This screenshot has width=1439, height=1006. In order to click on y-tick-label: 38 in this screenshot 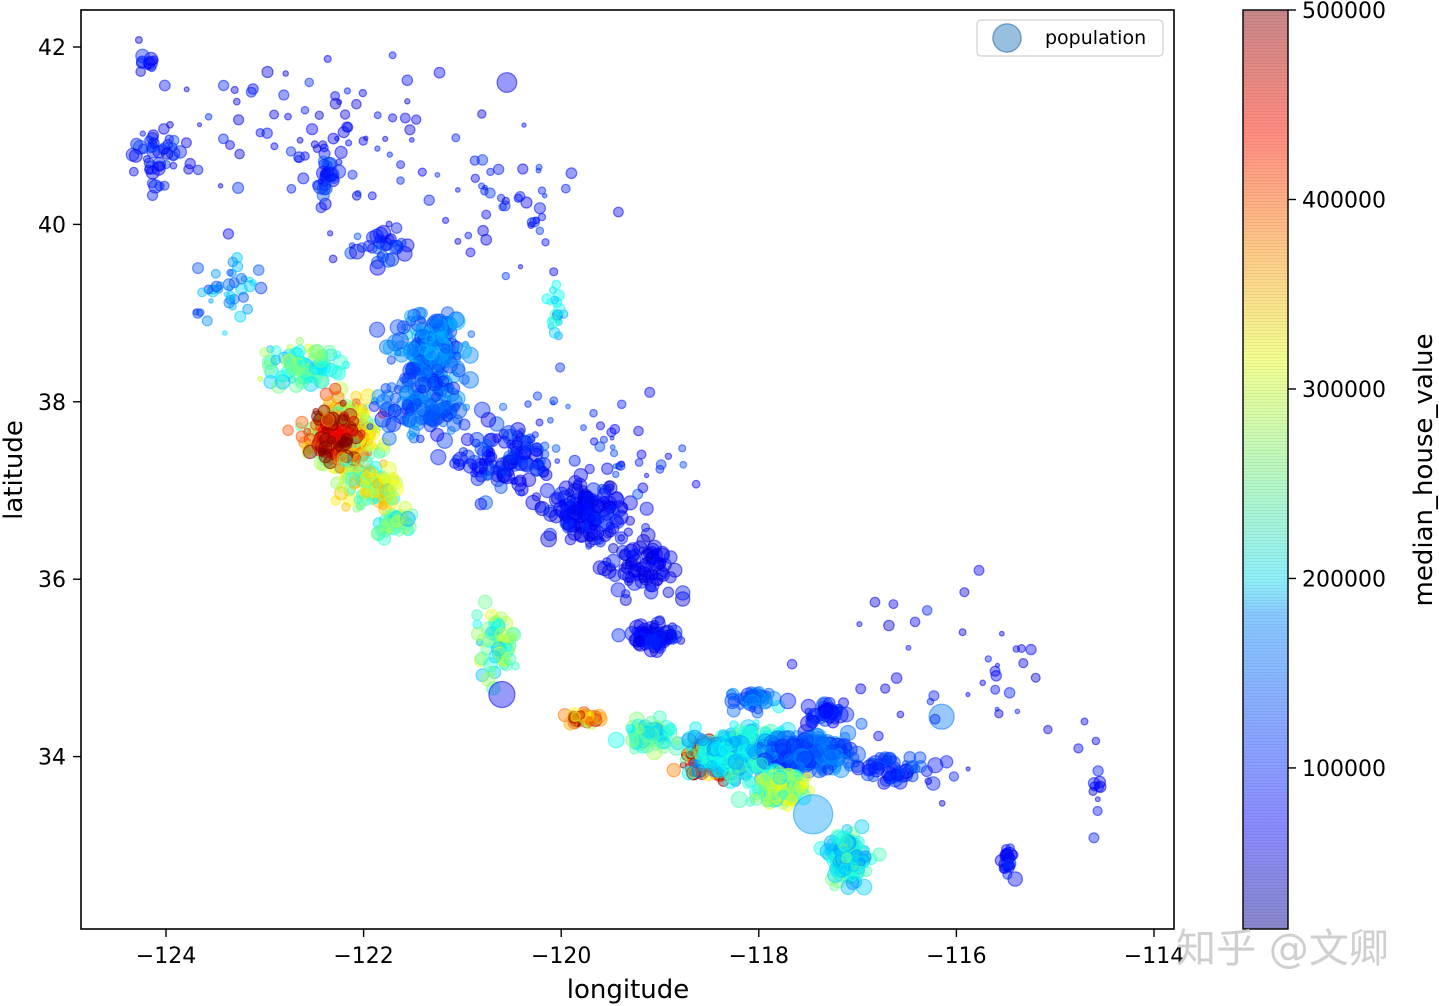, I will do `click(52, 403)`.